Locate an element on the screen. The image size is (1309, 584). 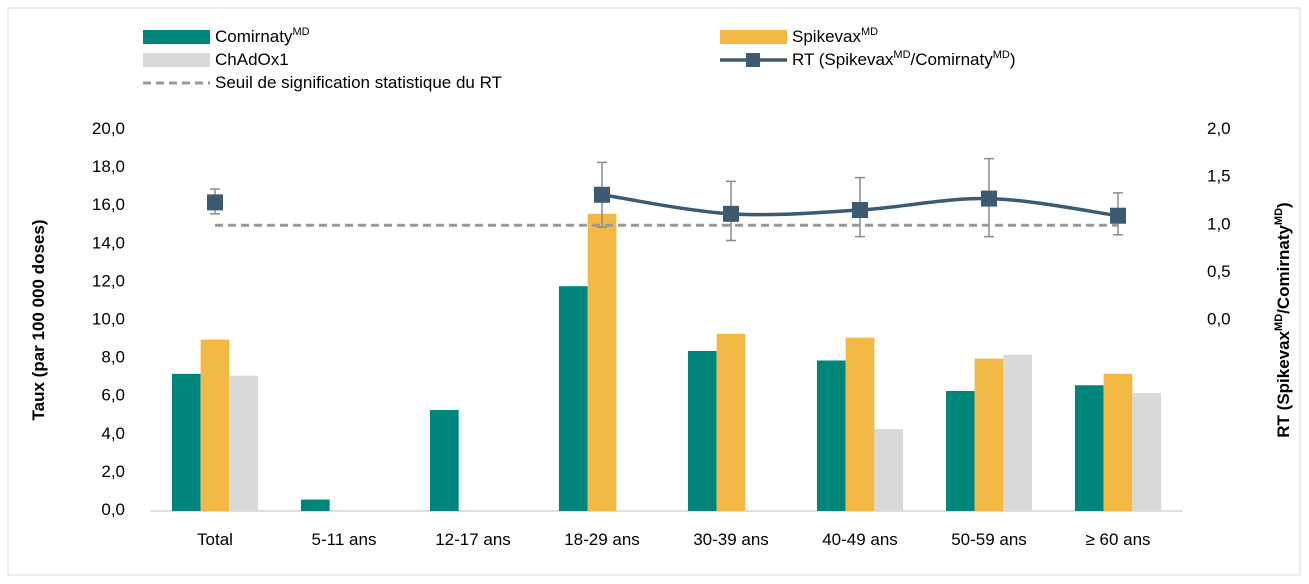
y-tick-label: 12,0 is located at coordinates (108, 281).